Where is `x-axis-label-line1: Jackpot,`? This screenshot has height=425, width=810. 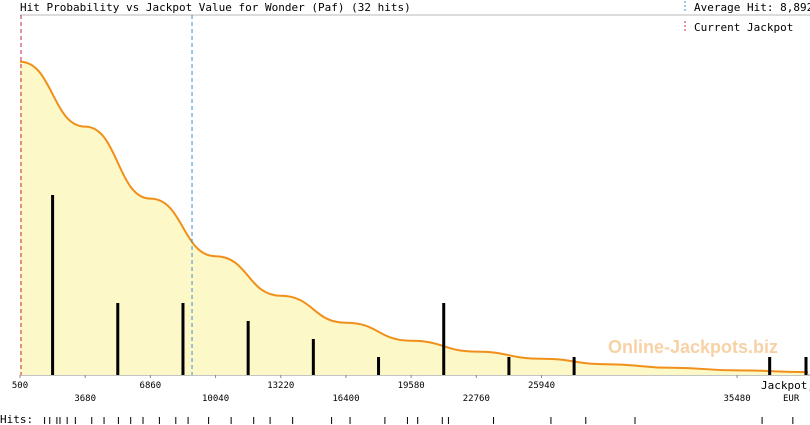
x-axis-label-line1: Jackpot, is located at coordinates (785, 385).